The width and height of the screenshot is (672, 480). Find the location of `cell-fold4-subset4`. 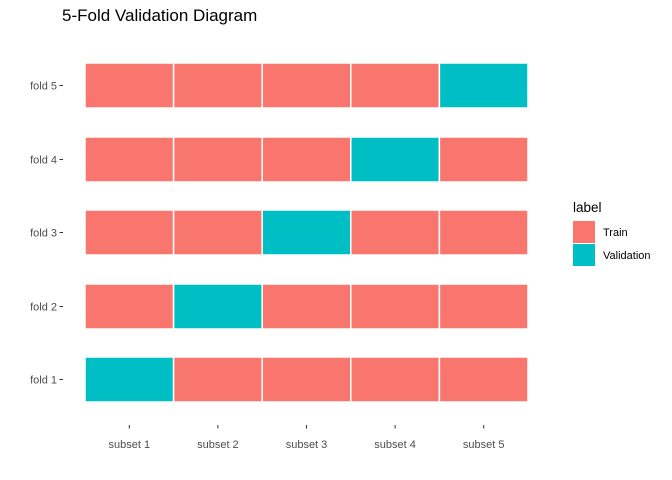

cell-fold4-subset4 is located at coordinates (395, 159).